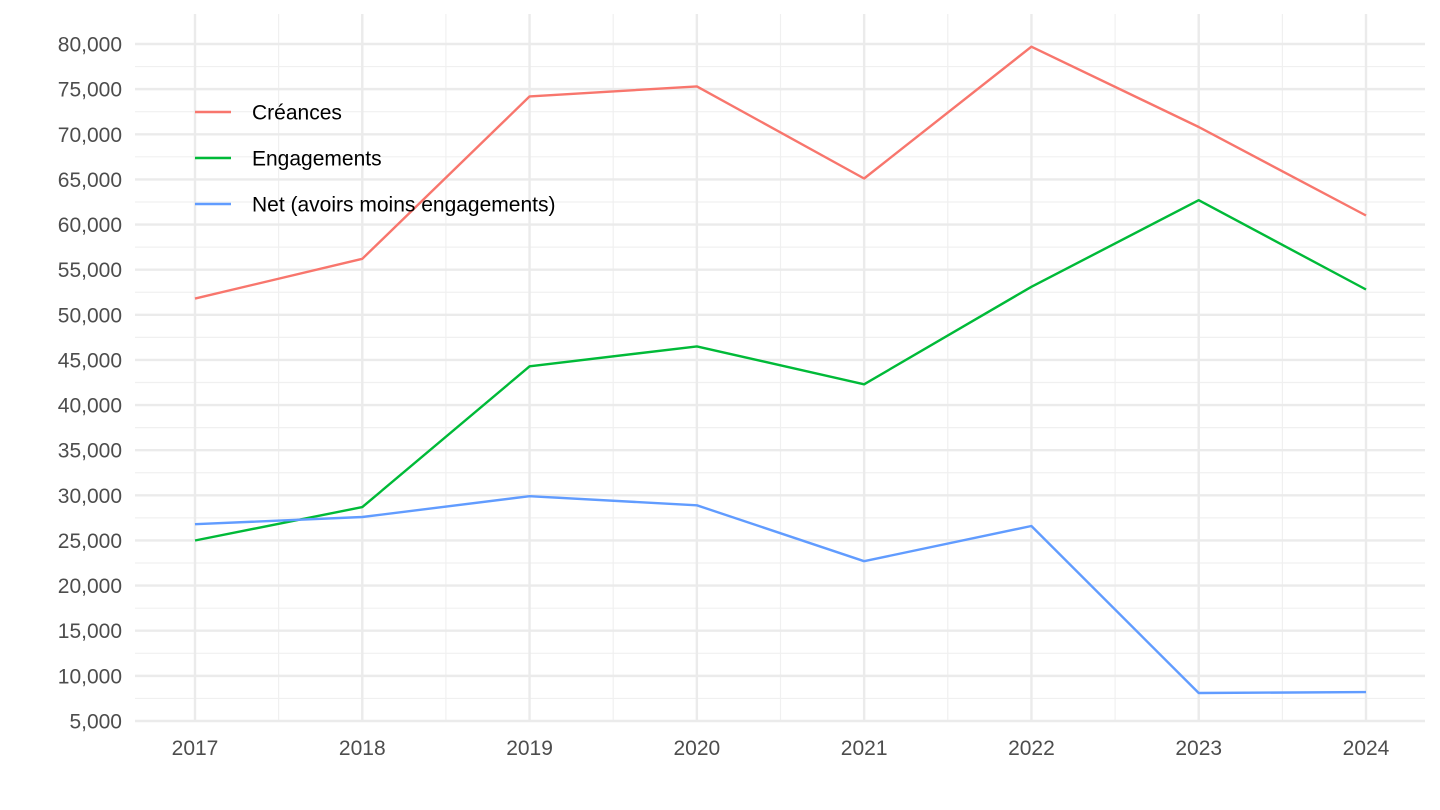 Image resolution: width=1440 pixels, height=810 pixels. What do you see at coordinates (90, 270) in the screenshot?
I see `y-tick-label: 55,000` at bounding box center [90, 270].